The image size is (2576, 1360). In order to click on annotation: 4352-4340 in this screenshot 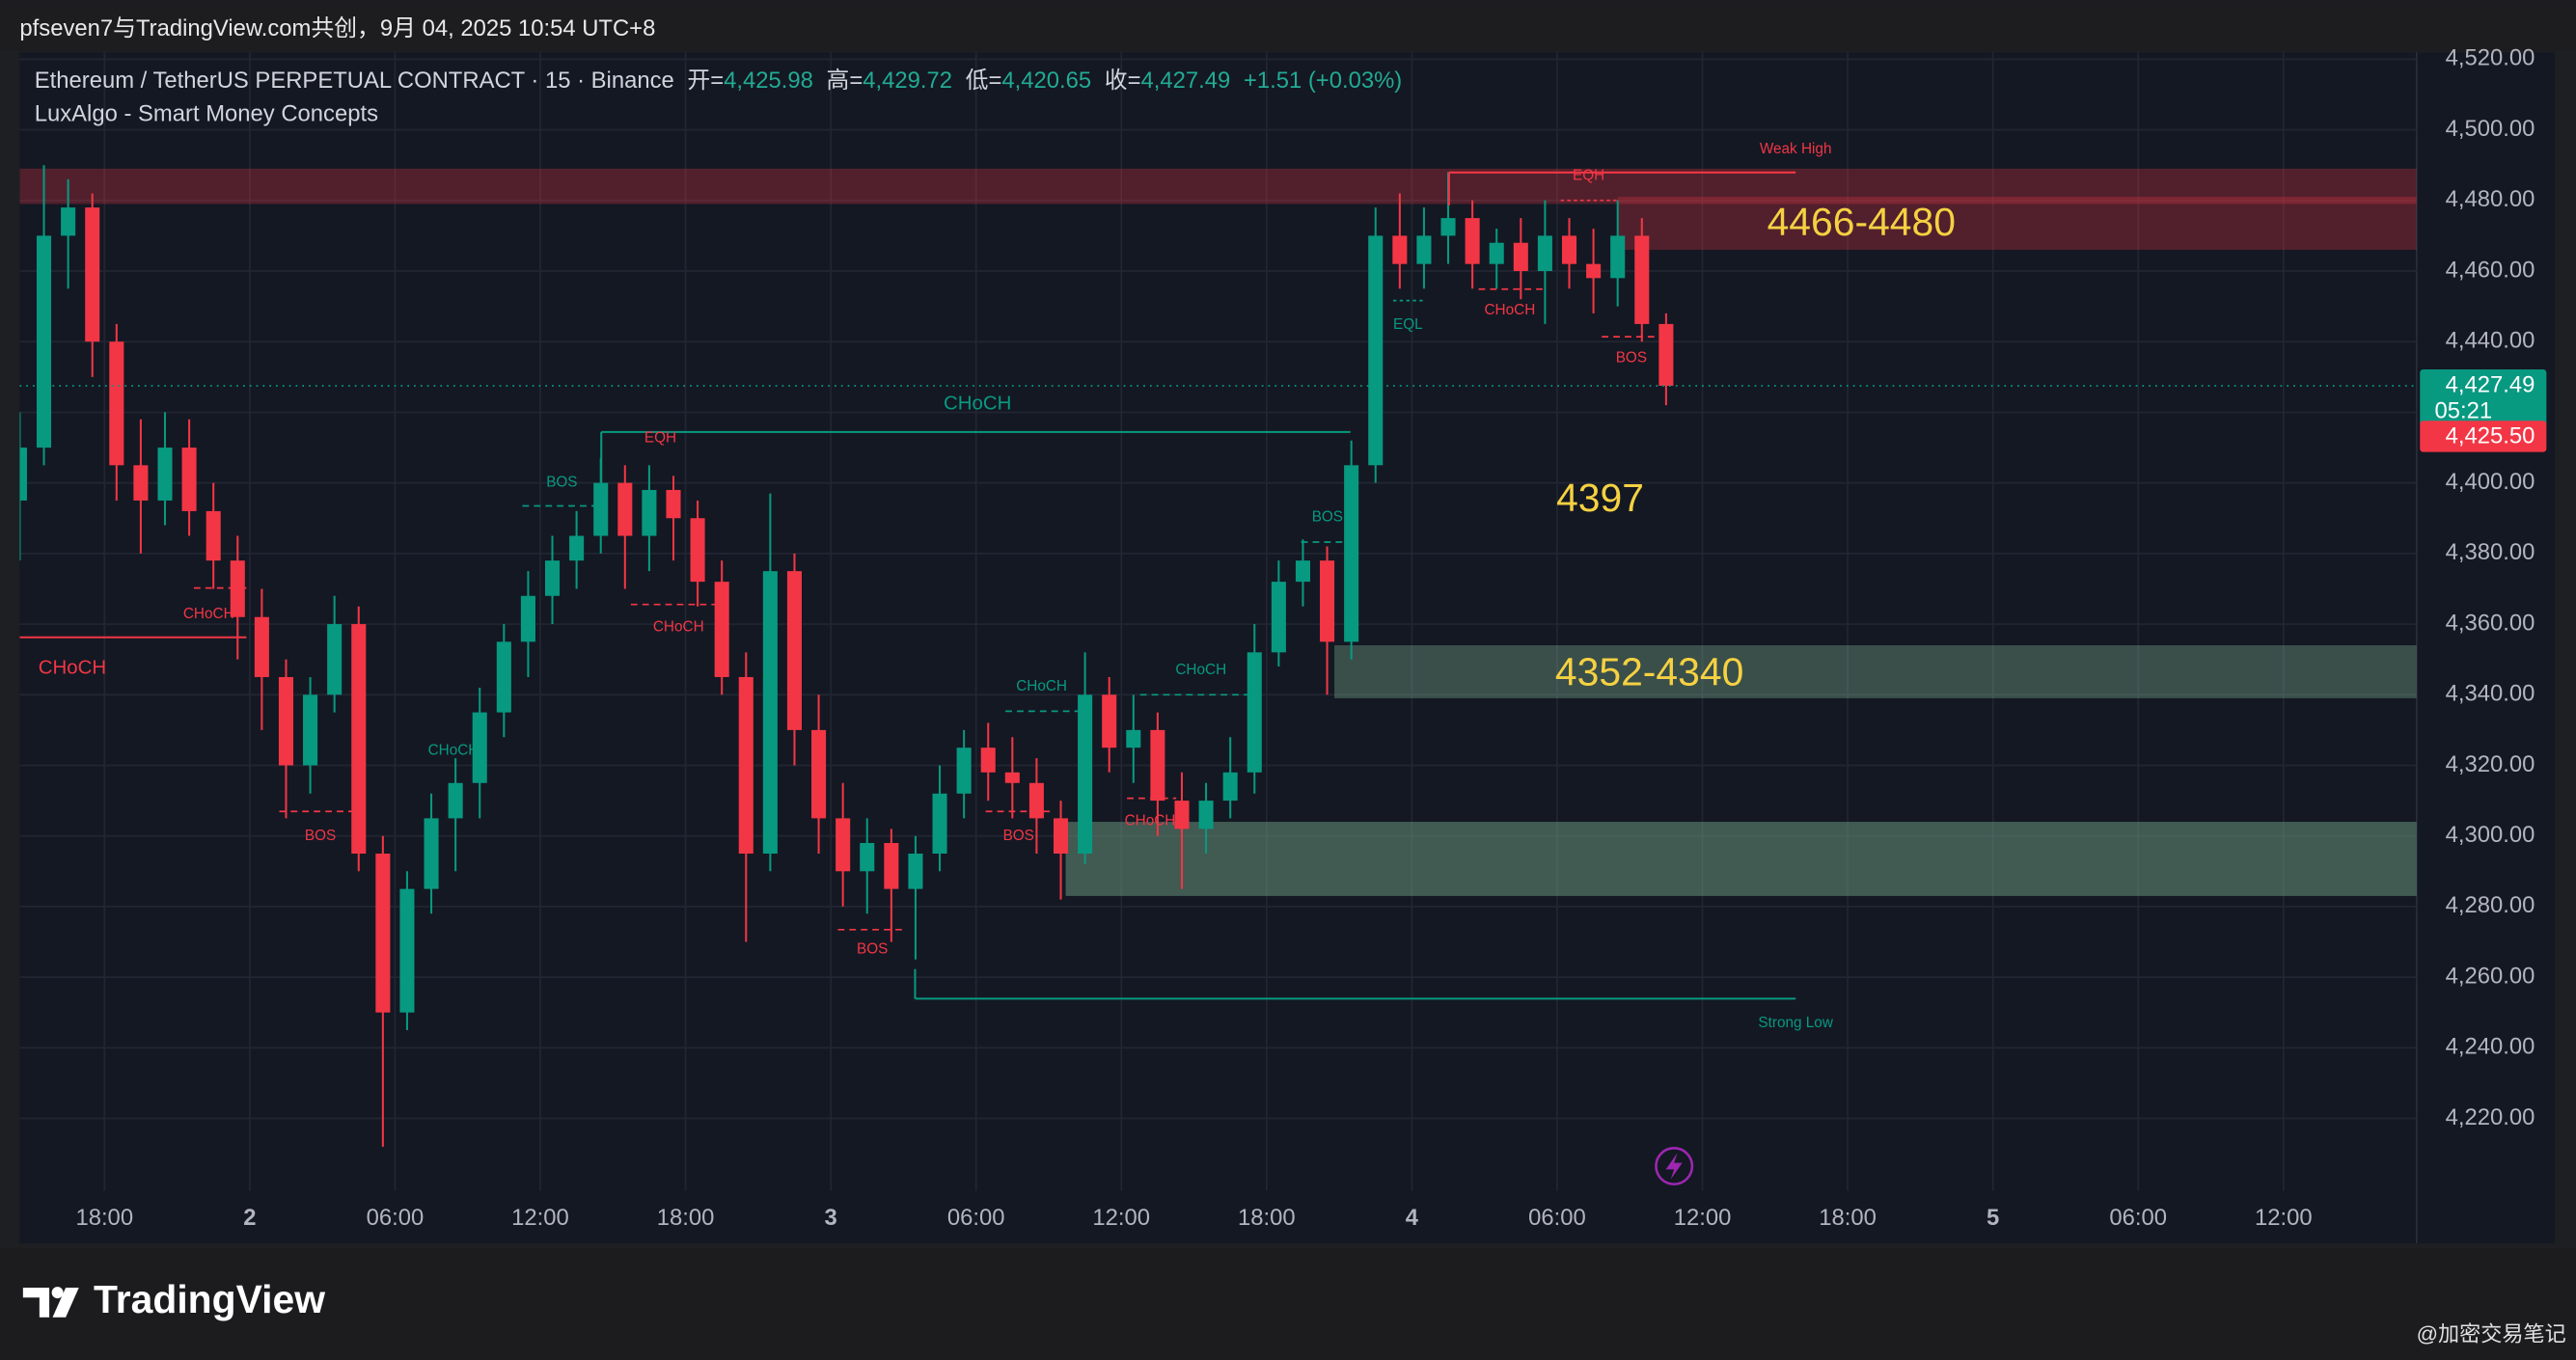, I will do `click(1649, 672)`.